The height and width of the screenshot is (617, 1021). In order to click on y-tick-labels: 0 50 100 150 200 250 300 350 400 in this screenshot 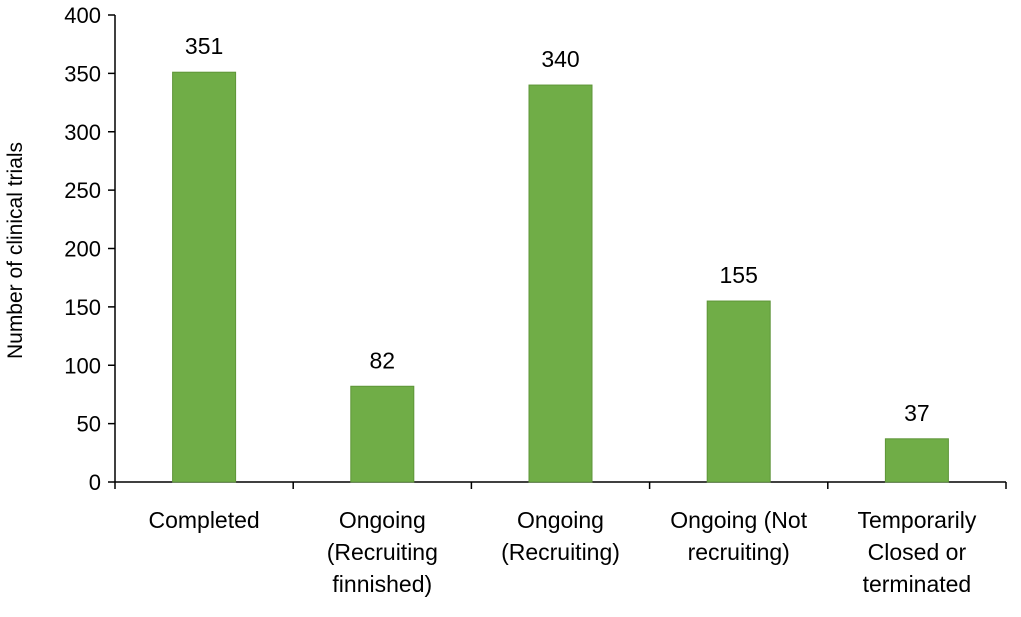, I will do `click(82, 249)`.